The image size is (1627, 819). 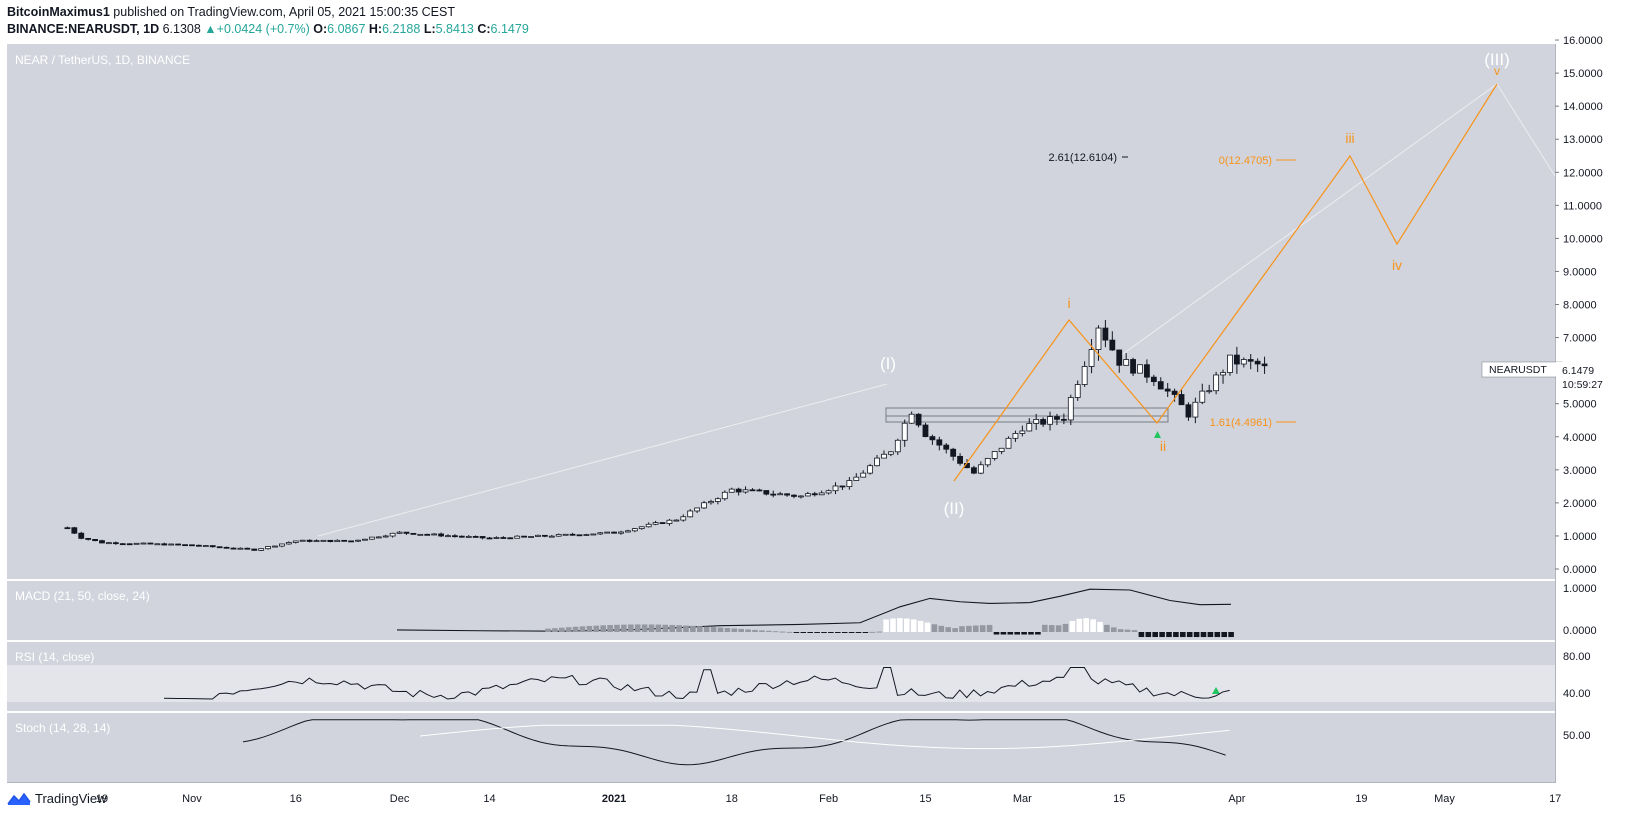 What do you see at coordinates (1580, 589) in the screenshot?
I see `macd-tick-1: 1.0000` at bounding box center [1580, 589].